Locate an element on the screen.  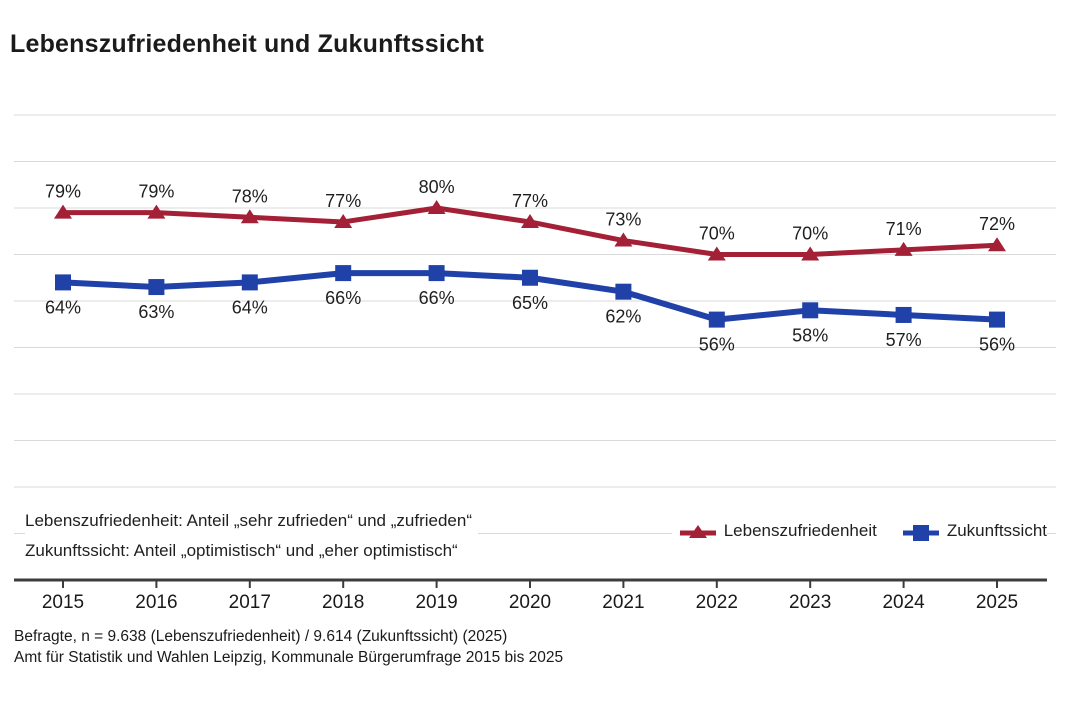
data-label: 78% is located at coordinates (250, 196).